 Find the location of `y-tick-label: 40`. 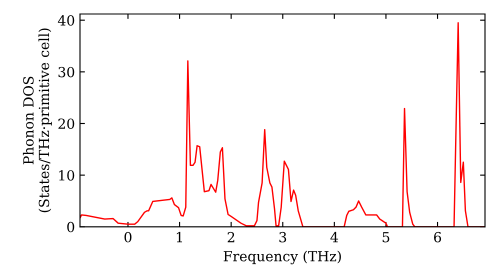

y-tick-label: 40 is located at coordinates (66, 20).